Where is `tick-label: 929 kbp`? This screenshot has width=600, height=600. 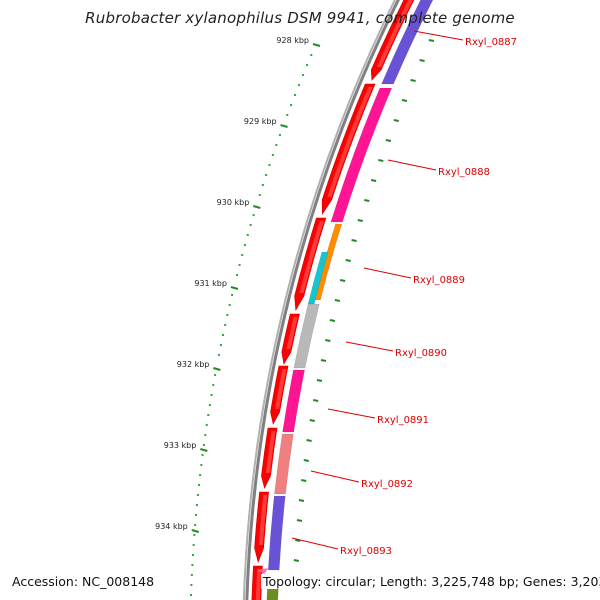
tick-label: 929 kbp is located at coordinates (260, 121).